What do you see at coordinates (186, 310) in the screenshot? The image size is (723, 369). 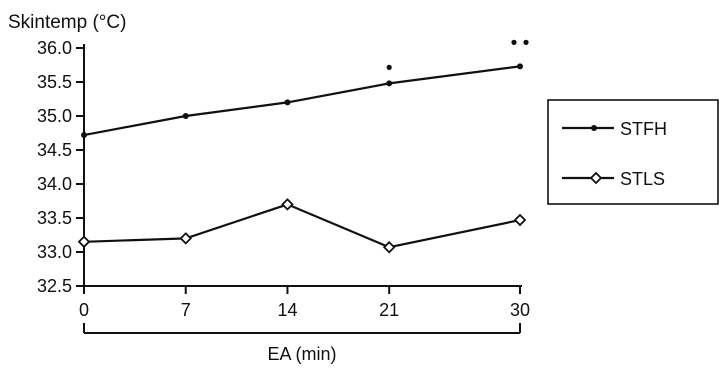 I see `x-tick-label: 7` at bounding box center [186, 310].